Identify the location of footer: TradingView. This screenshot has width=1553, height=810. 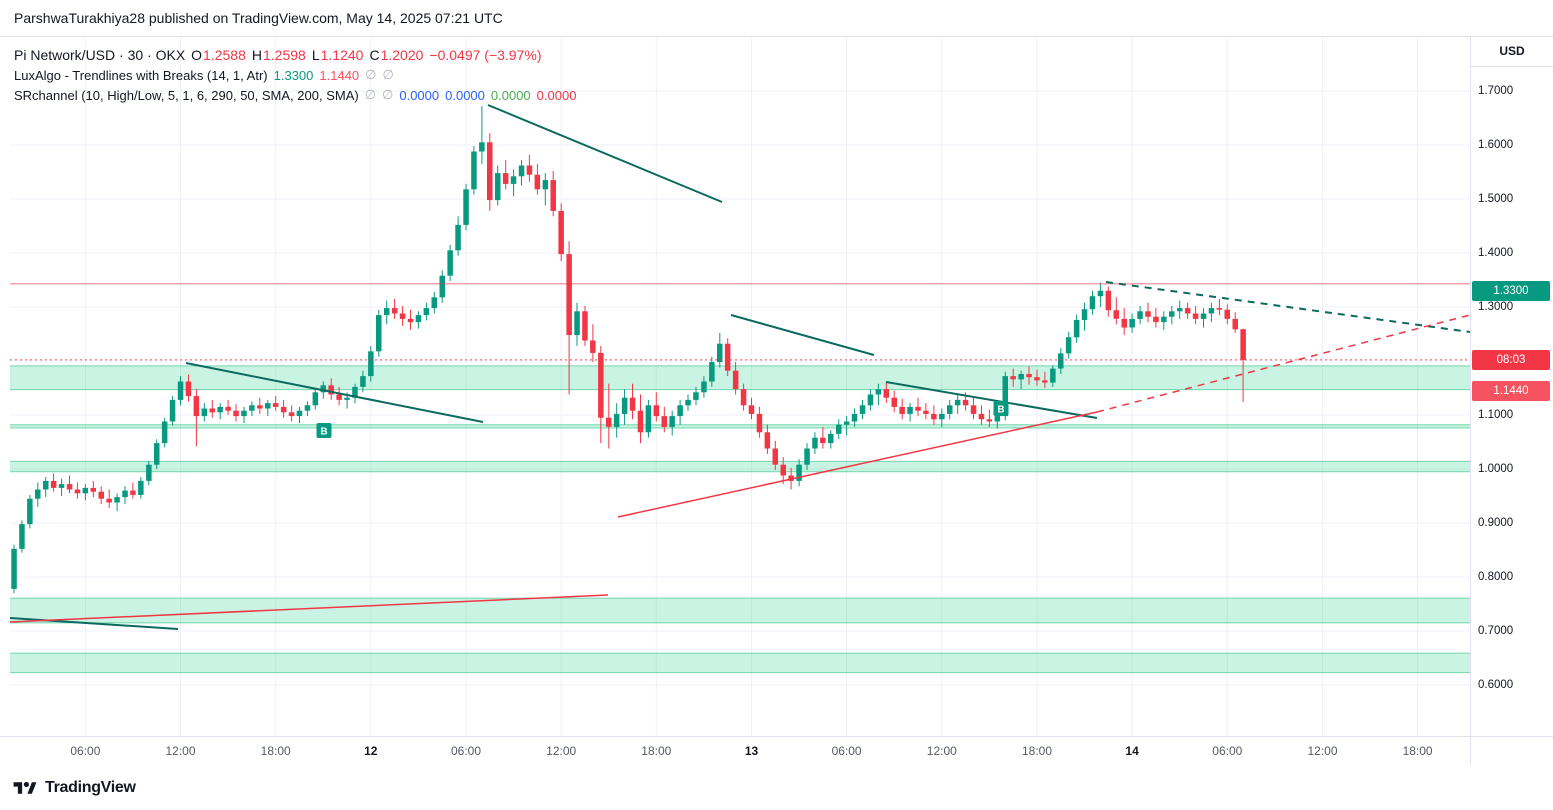
(776, 787).